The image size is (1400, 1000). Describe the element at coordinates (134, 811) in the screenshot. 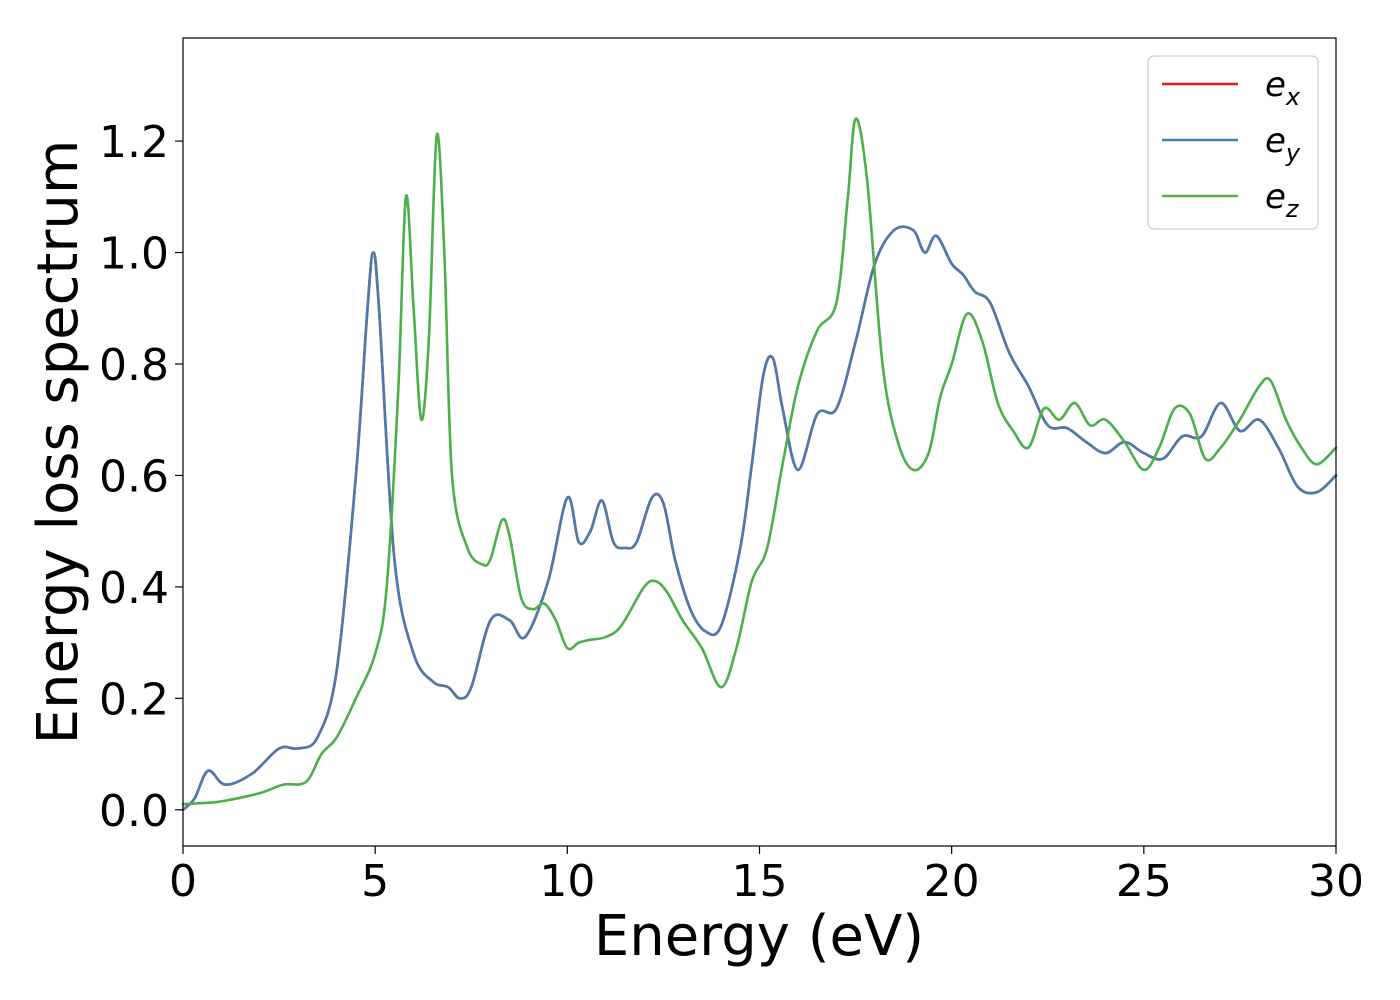

I see `y-tick-label: 0.0` at that location.